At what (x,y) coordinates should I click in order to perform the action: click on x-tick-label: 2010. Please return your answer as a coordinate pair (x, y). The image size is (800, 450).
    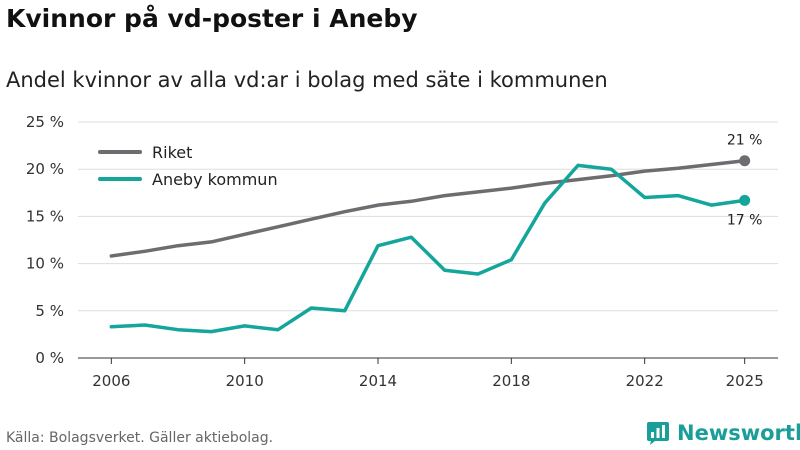
    Looking at the image, I should click on (245, 381).